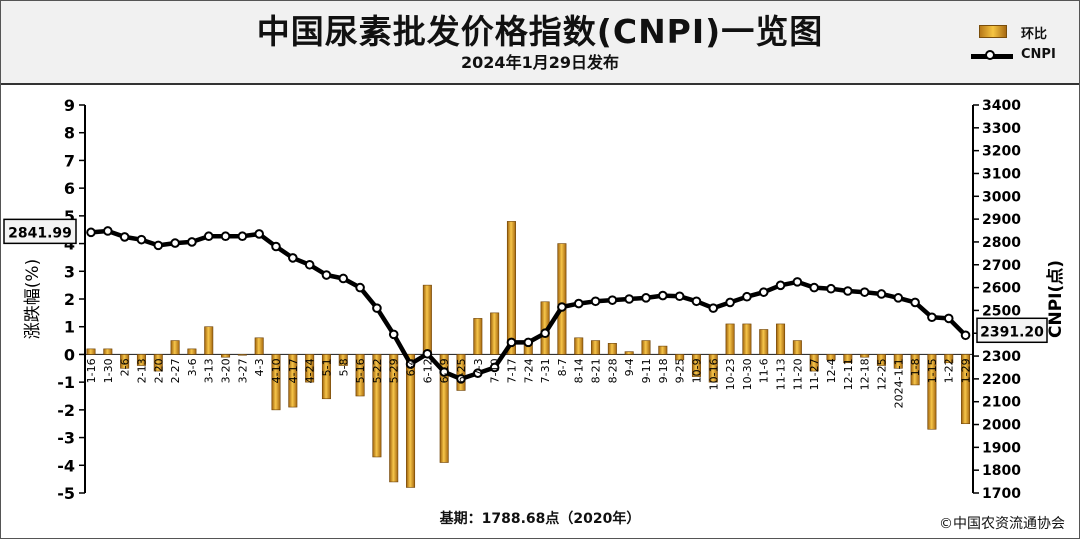 The width and height of the screenshot is (1080, 539). What do you see at coordinates (326, 367) in the screenshot?
I see `x-tick-label: 5-1` at bounding box center [326, 367].